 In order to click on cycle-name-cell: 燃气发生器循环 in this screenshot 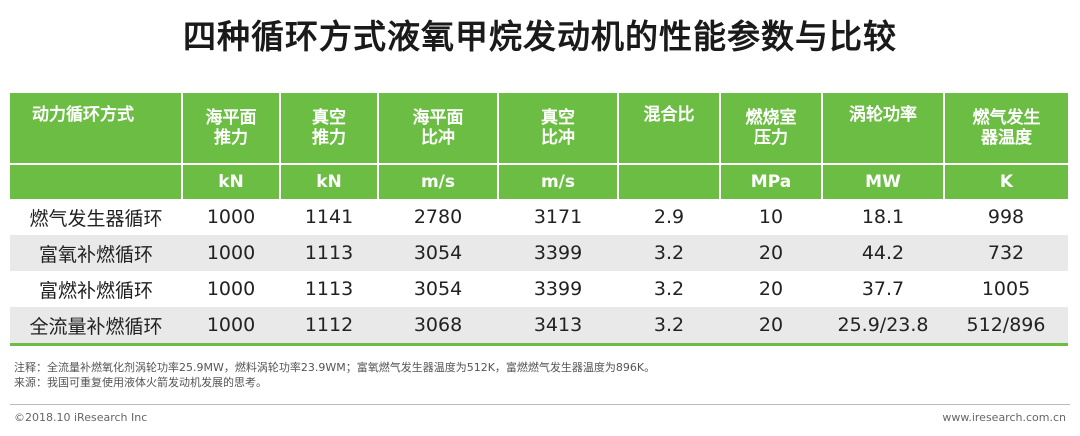, I will do `click(96, 218)`.